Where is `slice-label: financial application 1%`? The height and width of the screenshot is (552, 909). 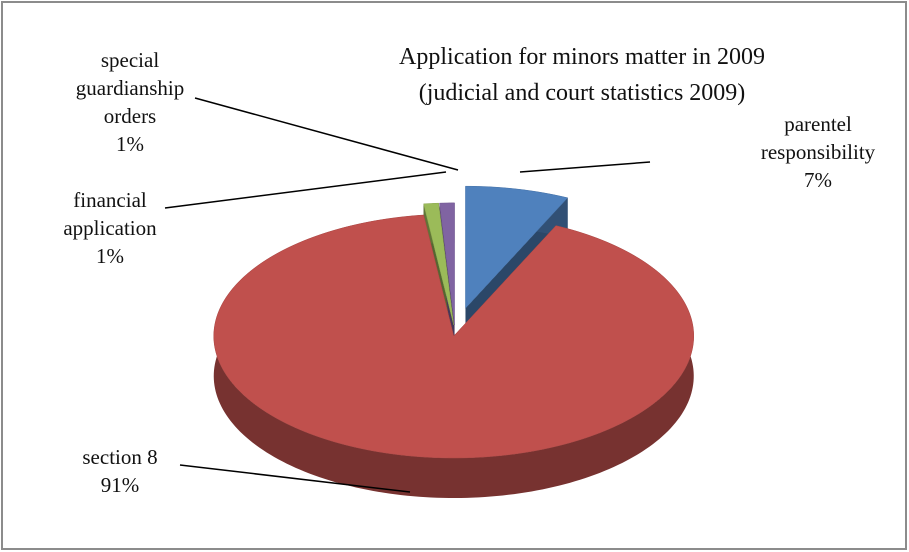
slice-label: financial application 1% is located at coordinates (110, 228).